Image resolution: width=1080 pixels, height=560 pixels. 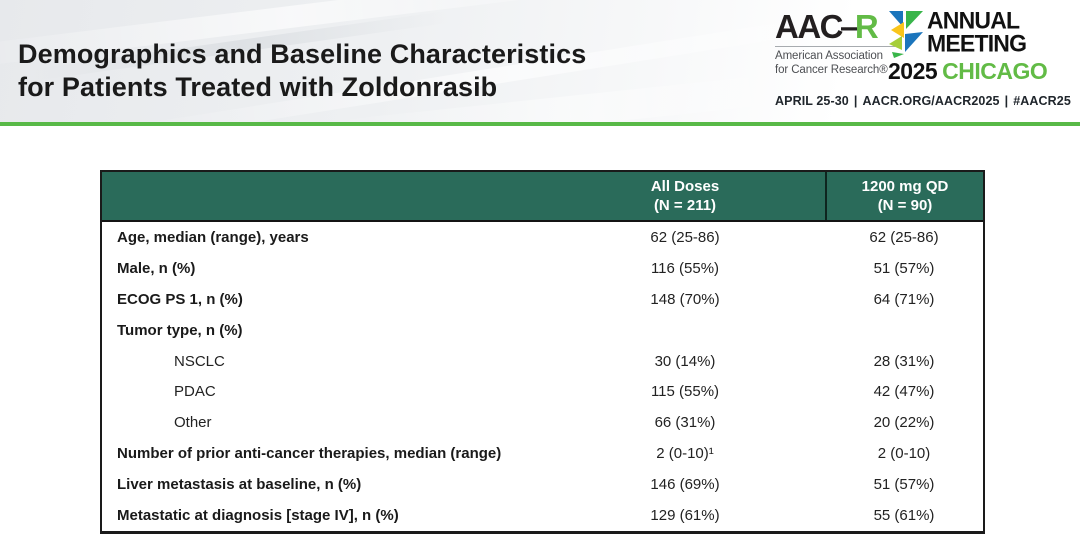 I want to click on annual-meeting-top: ANNUAL MEETING, so click(x=980, y=32).